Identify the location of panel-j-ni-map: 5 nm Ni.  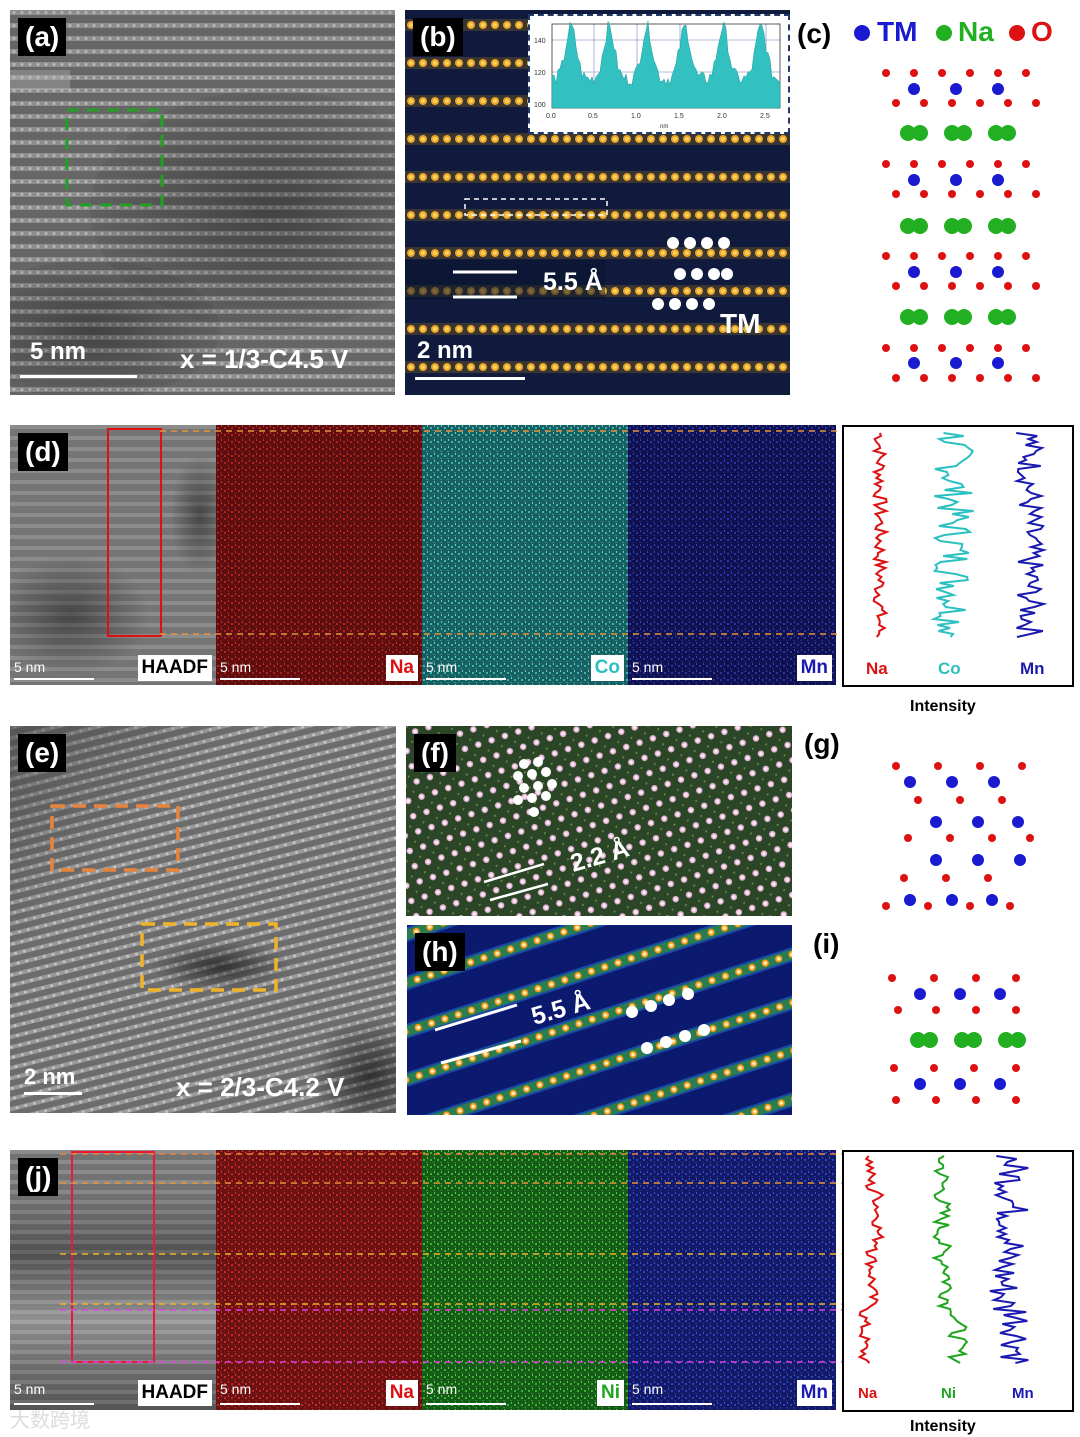
(525, 1280).